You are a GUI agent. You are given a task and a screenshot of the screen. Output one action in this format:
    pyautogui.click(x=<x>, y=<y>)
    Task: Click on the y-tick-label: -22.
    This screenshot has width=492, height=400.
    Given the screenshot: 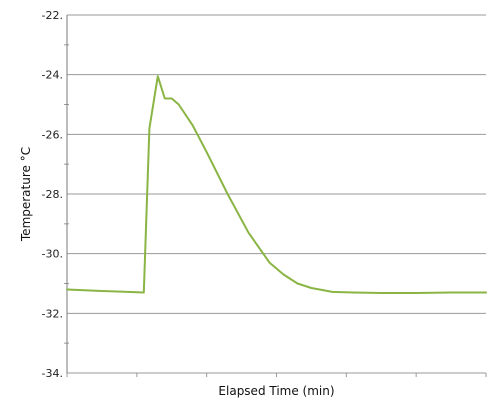 What is the action you would take?
    pyautogui.click(x=52, y=15)
    